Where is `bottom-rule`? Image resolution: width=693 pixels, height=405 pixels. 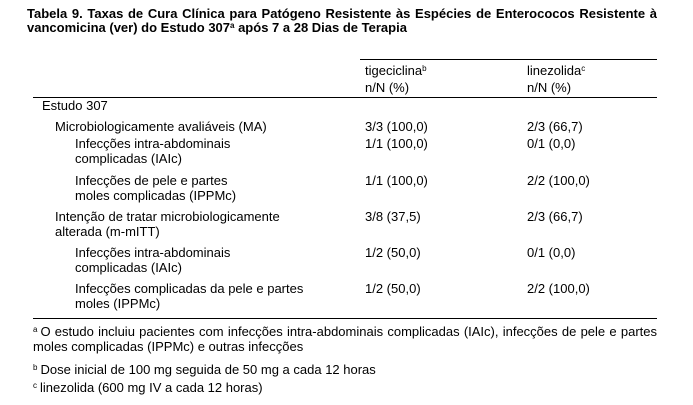
bottom-rule is located at coordinates (345, 318).